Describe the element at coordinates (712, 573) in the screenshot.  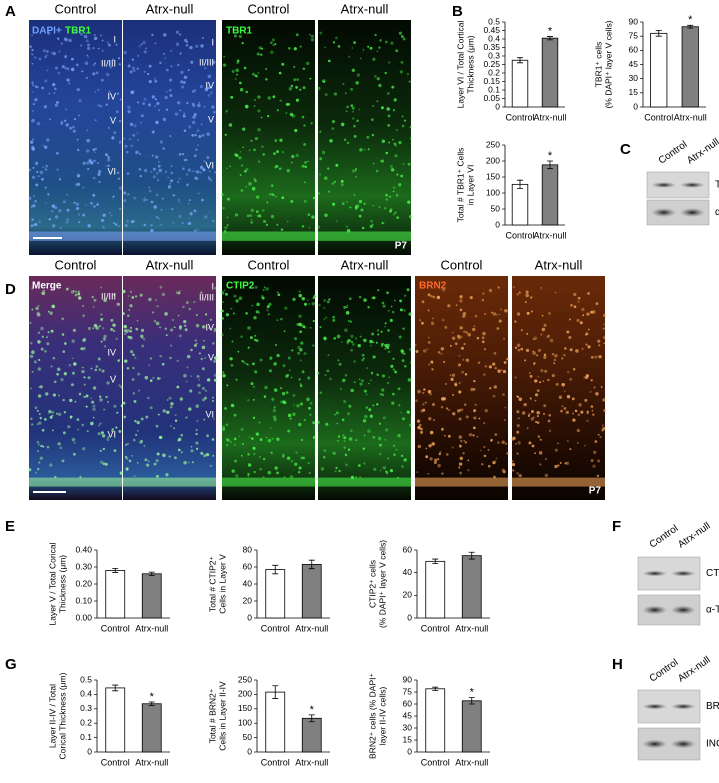
I see `band-label: CTIP2` at that location.